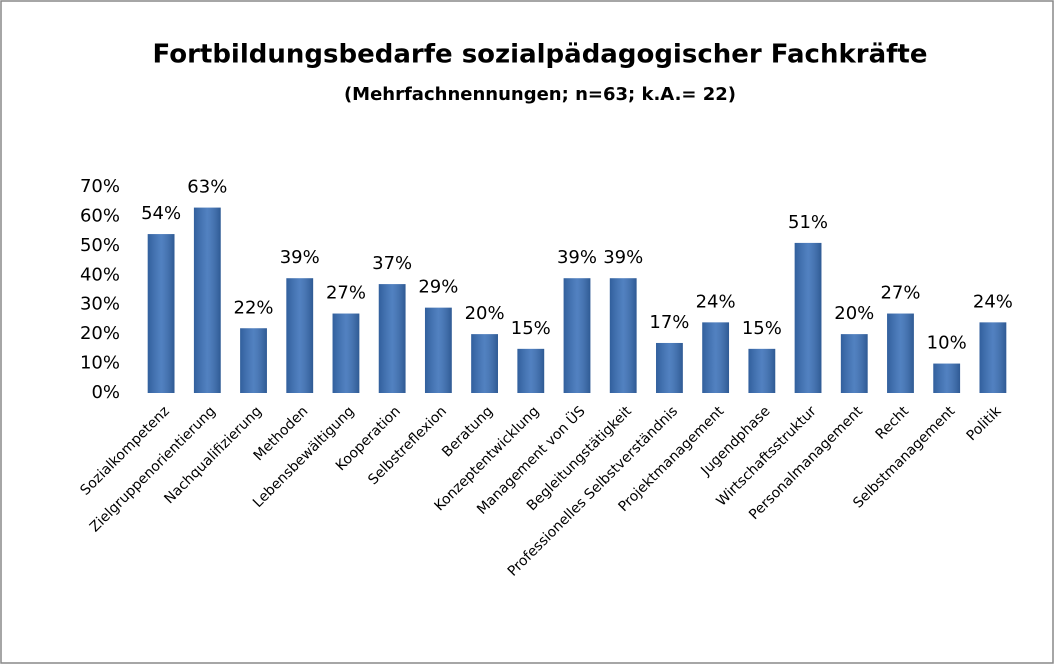  What do you see at coordinates (100, 333) in the screenshot?
I see `y-tick-label: 20%` at bounding box center [100, 333].